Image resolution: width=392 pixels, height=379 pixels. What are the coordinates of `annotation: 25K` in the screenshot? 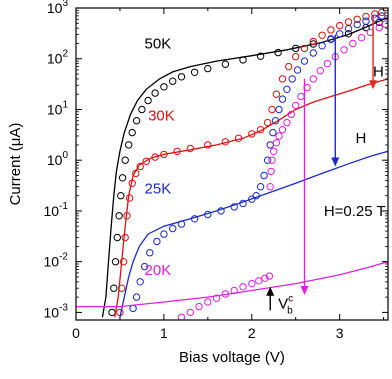 It's located at (158, 189).